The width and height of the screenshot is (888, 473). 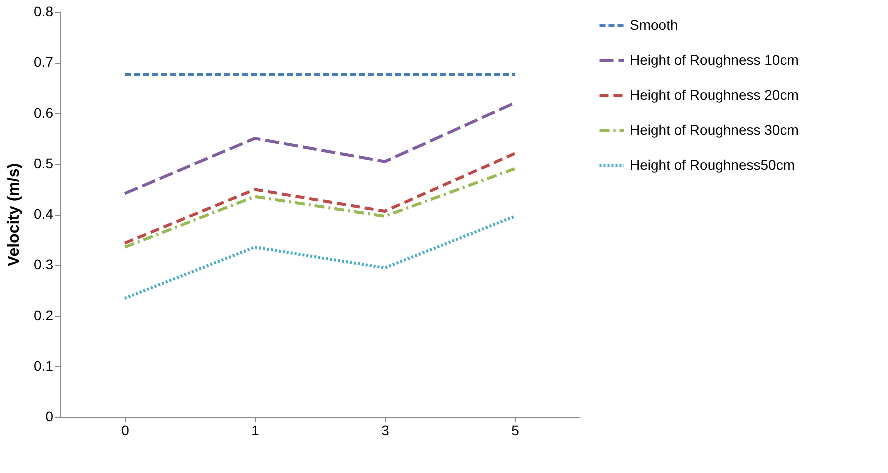 What do you see at coordinates (516, 430) in the screenshot?
I see `x-tick-label: 5` at bounding box center [516, 430].